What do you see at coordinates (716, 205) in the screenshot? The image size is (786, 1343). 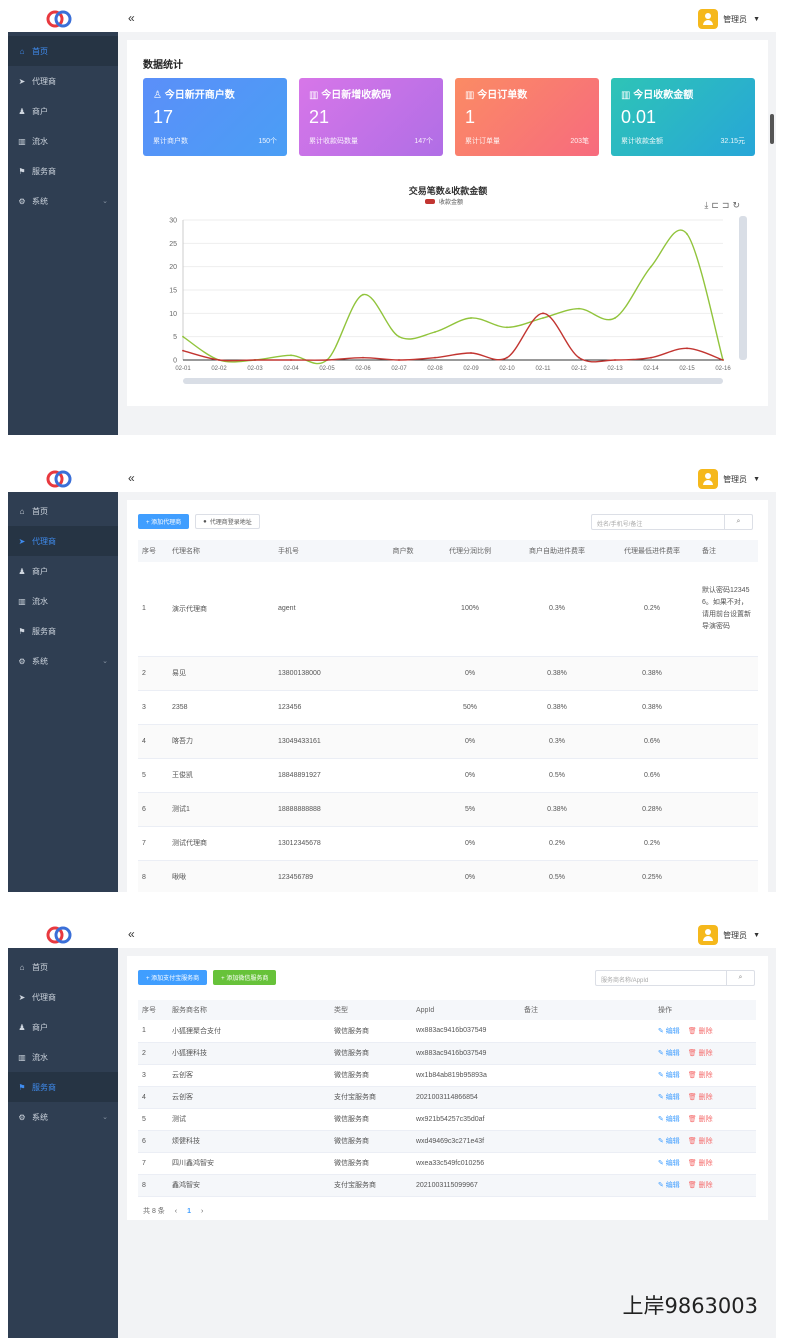 I see `zoom-icon: ⊏` at bounding box center [716, 205].